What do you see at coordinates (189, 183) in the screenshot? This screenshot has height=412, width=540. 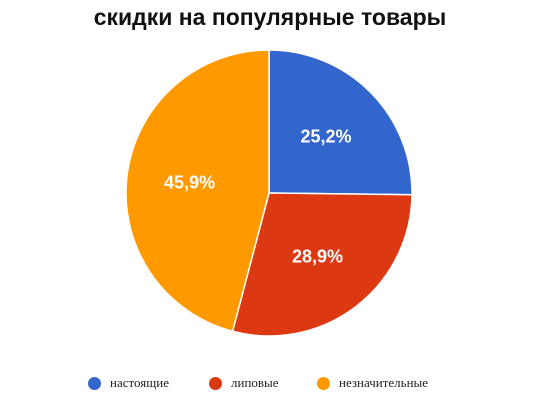 I see `pie-slice-label-2: 45,9%` at bounding box center [189, 183].